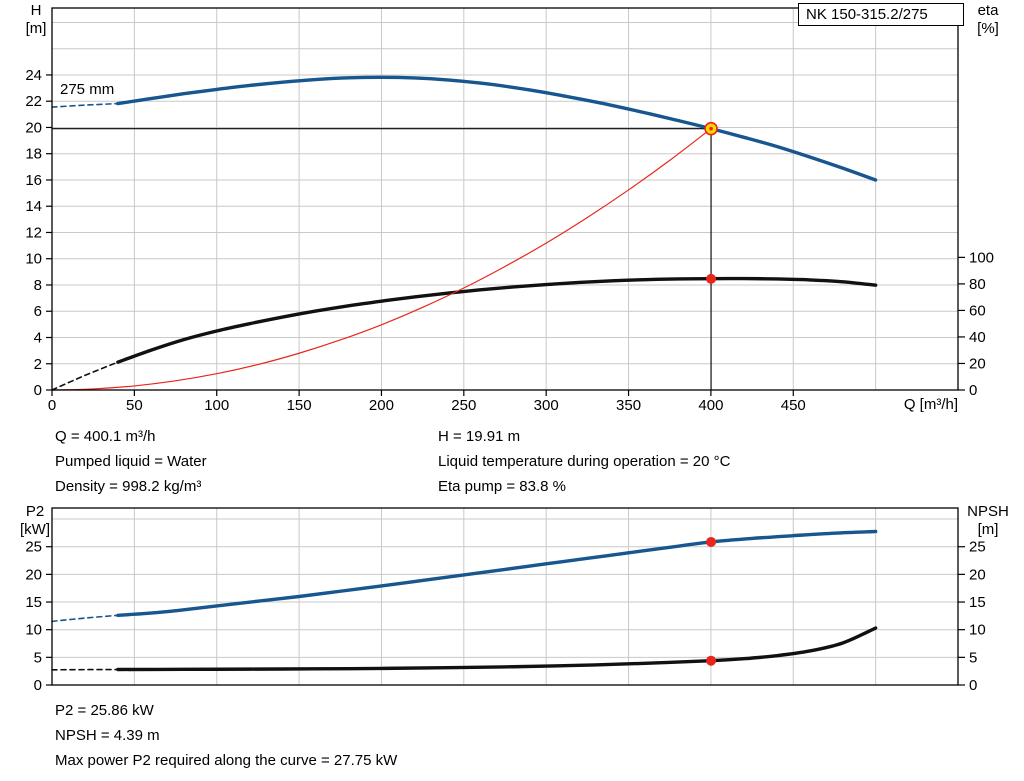  Describe the element at coordinates (497, 649) in the screenshot. I see `npsh-curve` at that location.